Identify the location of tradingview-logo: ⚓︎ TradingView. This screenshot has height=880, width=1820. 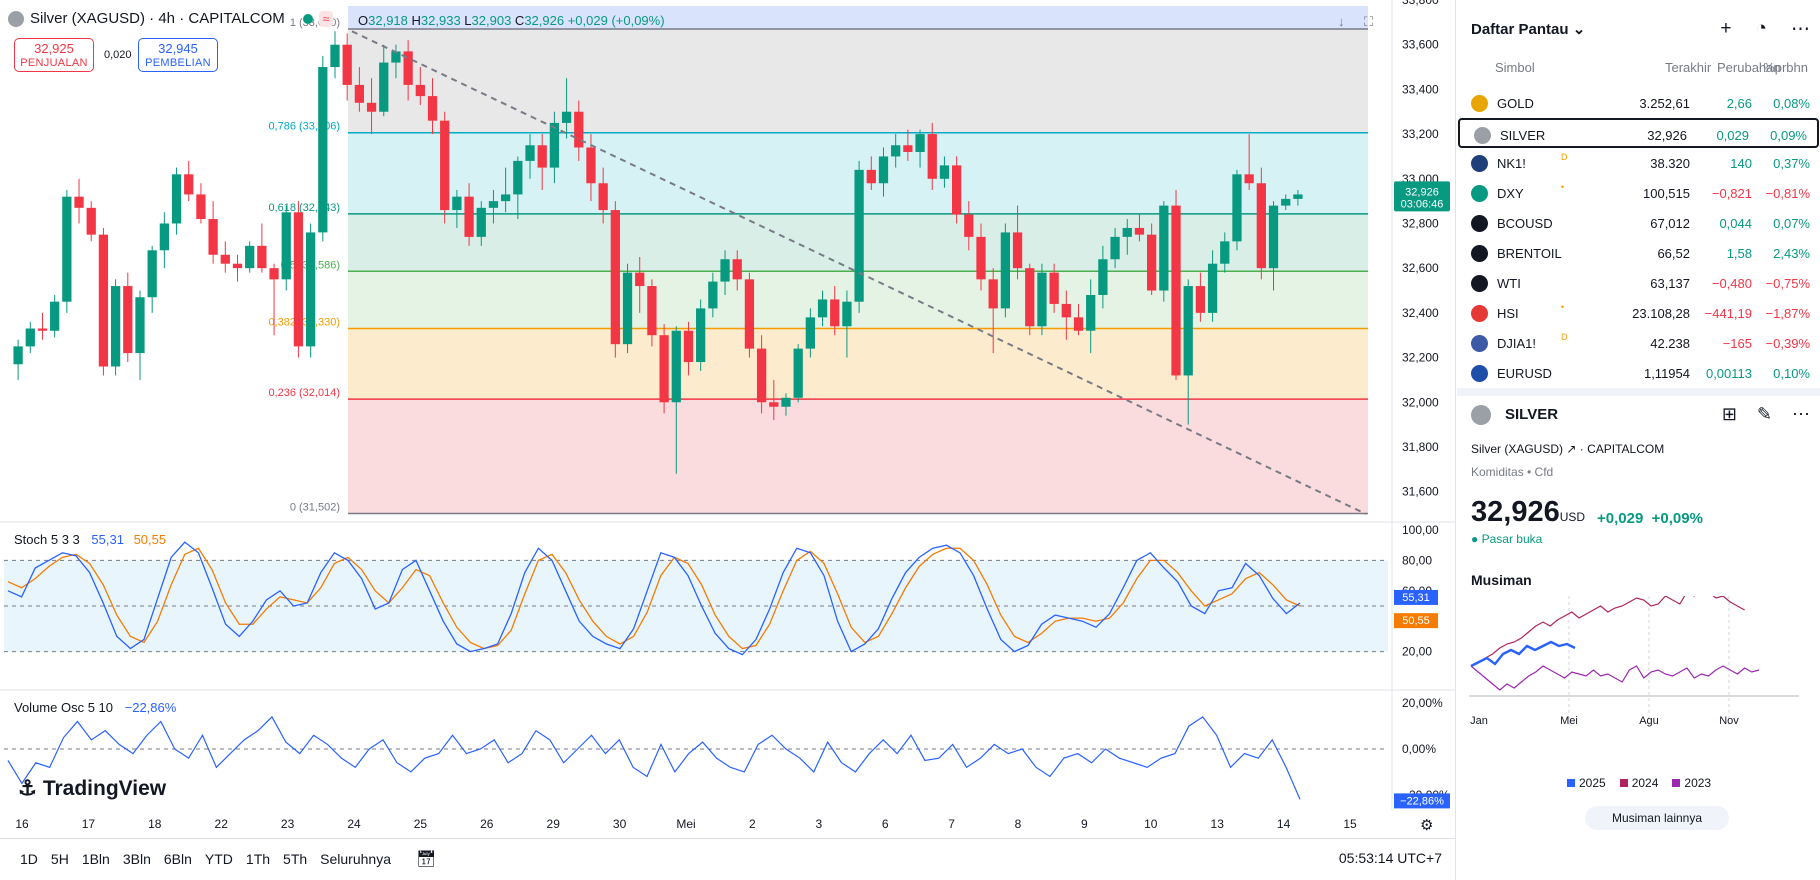
(92, 788).